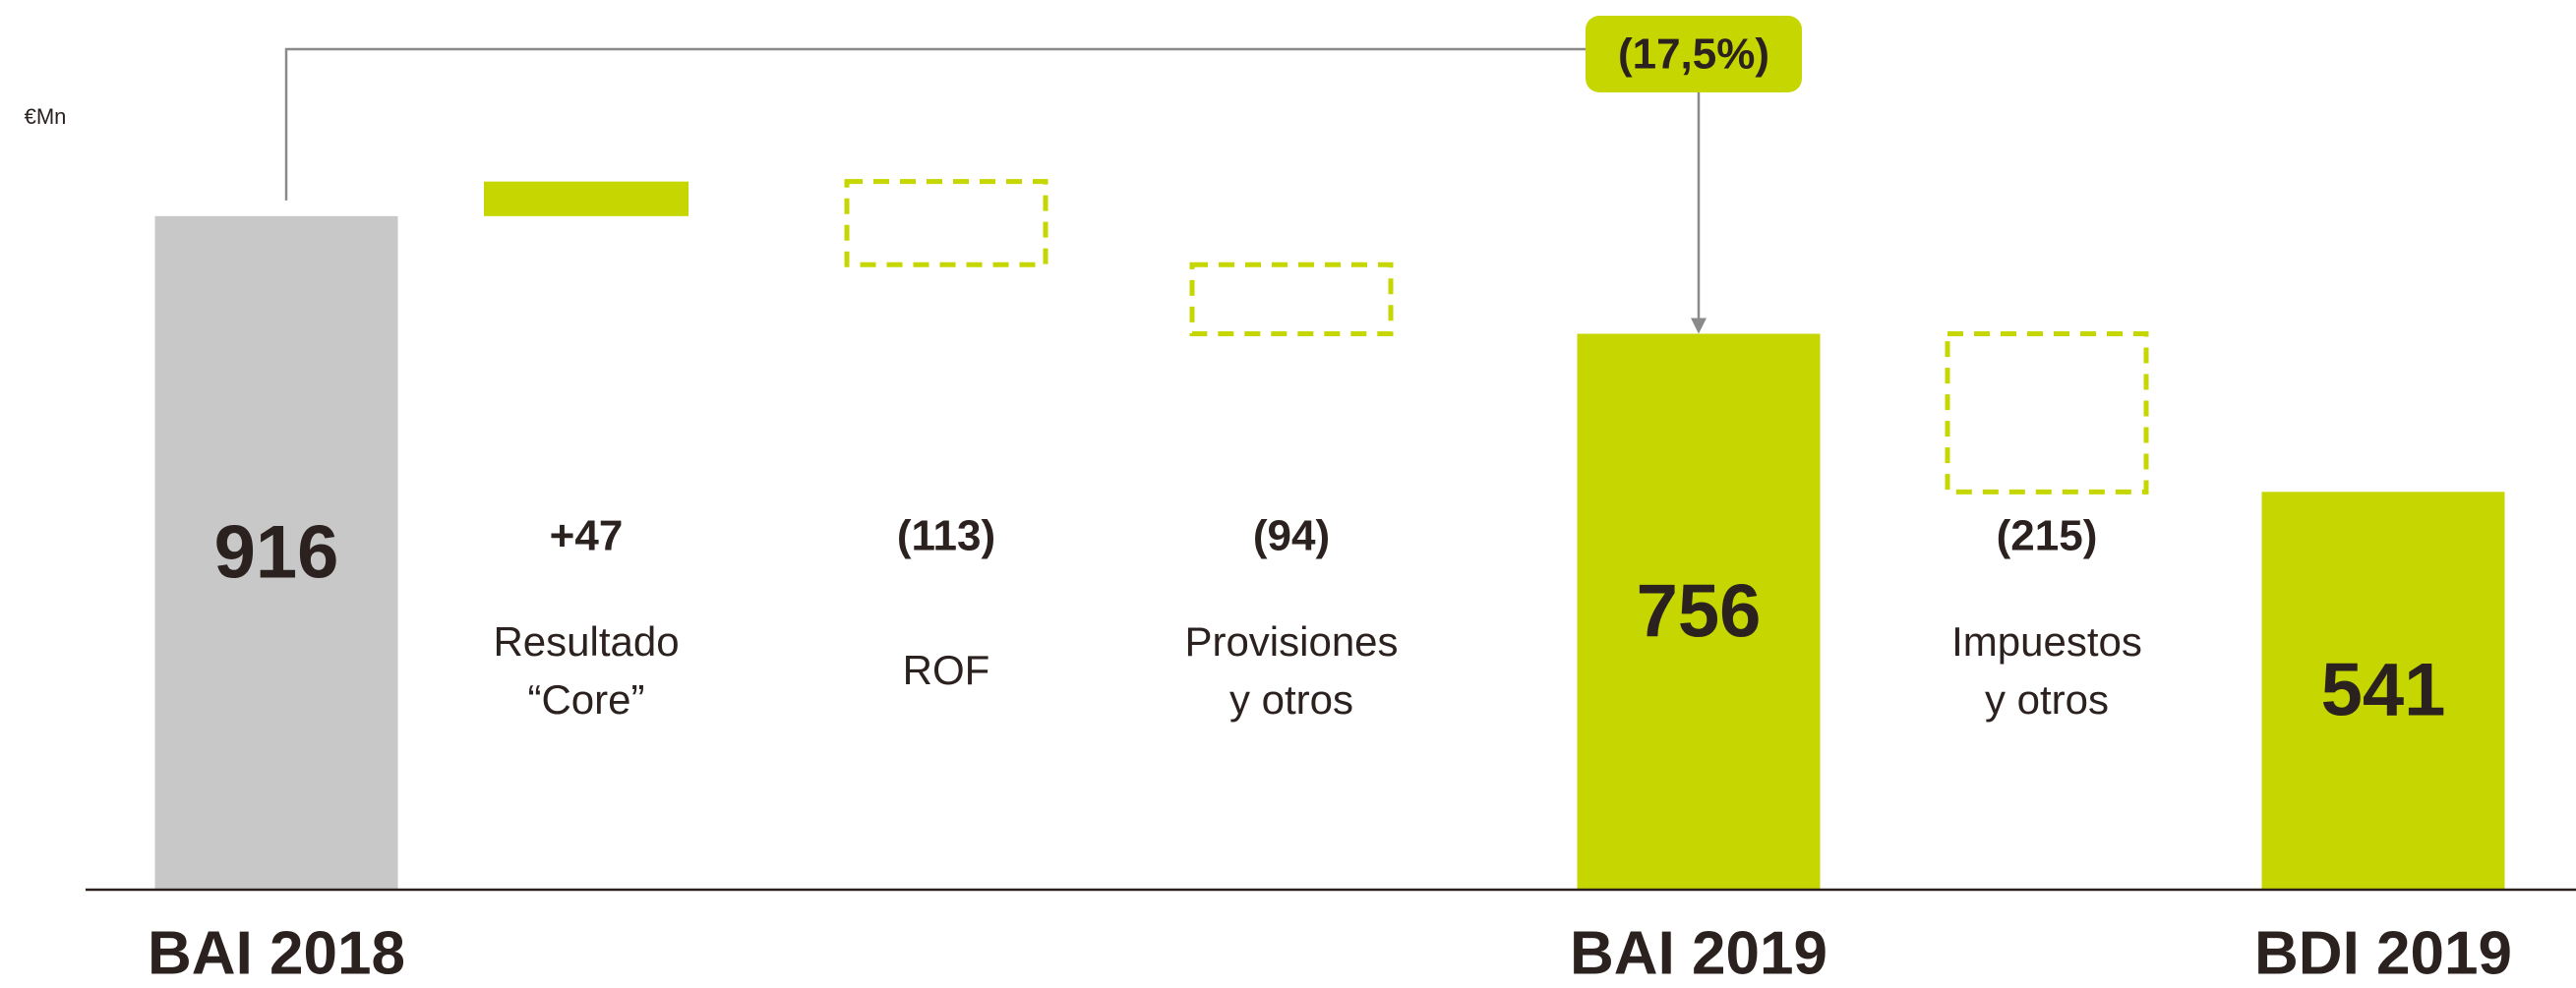 The image size is (2576, 988). I want to click on value-label: (94), so click(1291, 536).